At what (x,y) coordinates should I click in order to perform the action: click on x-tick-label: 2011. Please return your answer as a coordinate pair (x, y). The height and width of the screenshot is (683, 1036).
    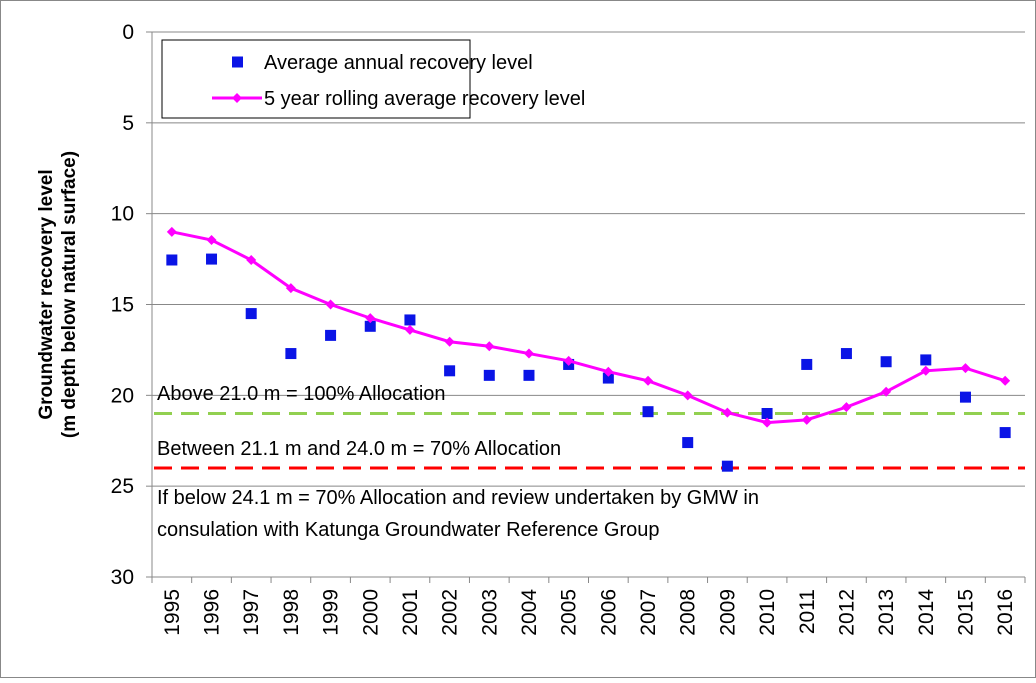
    Looking at the image, I should click on (807, 611).